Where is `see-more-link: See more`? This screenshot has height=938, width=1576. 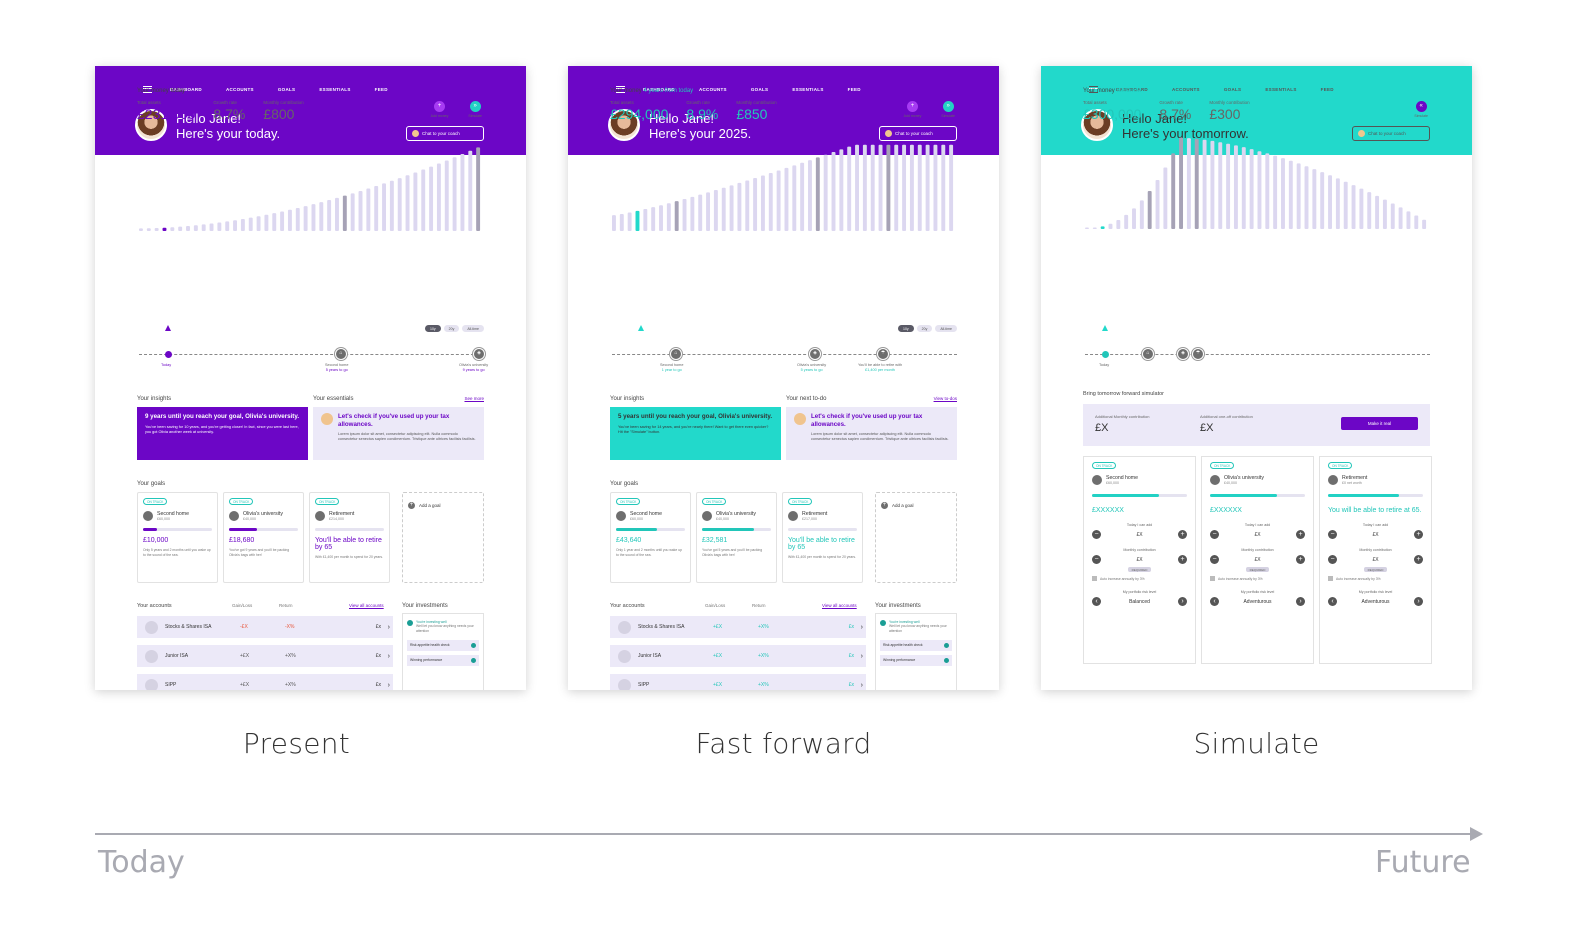
see-more-link: See more is located at coordinates (474, 398).